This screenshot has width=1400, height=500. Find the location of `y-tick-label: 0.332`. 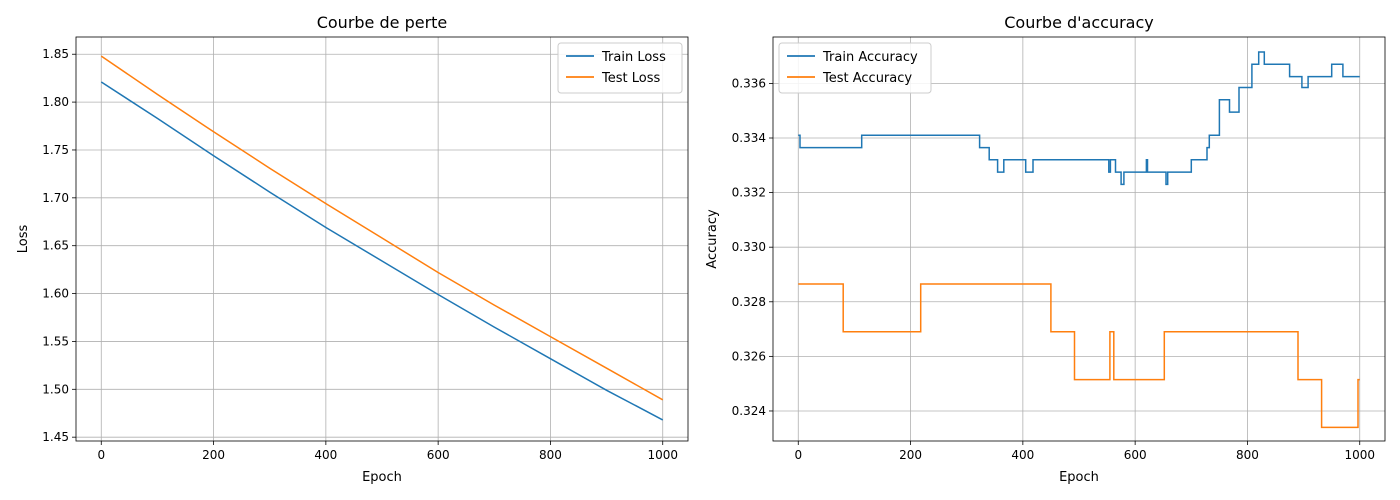

y-tick-label: 0.332 is located at coordinates (749, 193).